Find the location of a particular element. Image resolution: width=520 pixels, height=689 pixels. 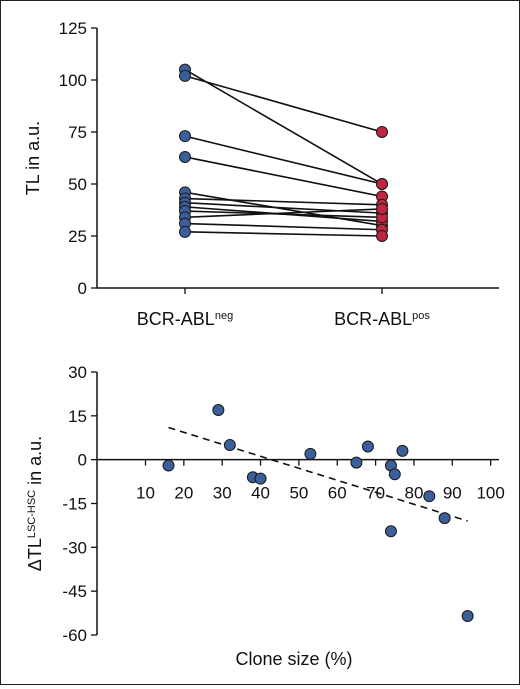

y-tick-label: 50 is located at coordinates (77, 184).